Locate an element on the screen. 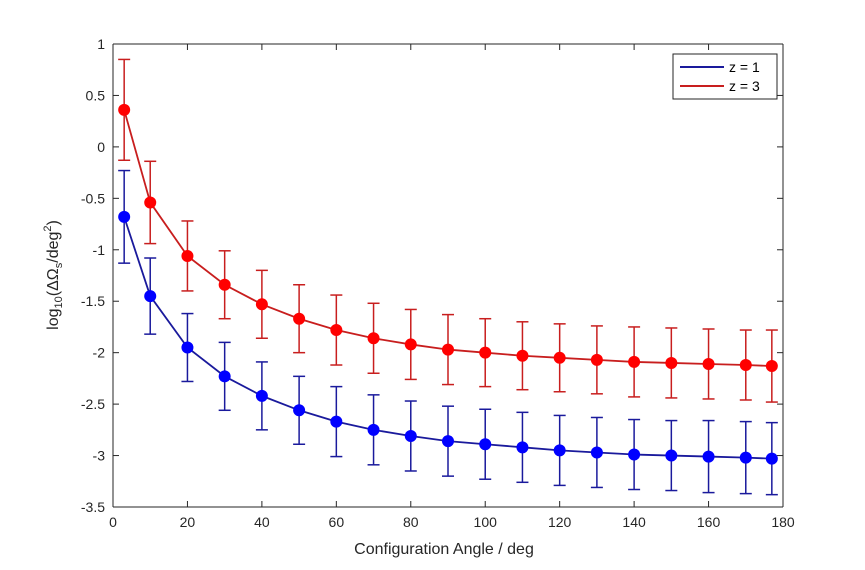 This screenshot has height=570, width=865. y-tick-label: -0.5 is located at coordinates (93, 198).